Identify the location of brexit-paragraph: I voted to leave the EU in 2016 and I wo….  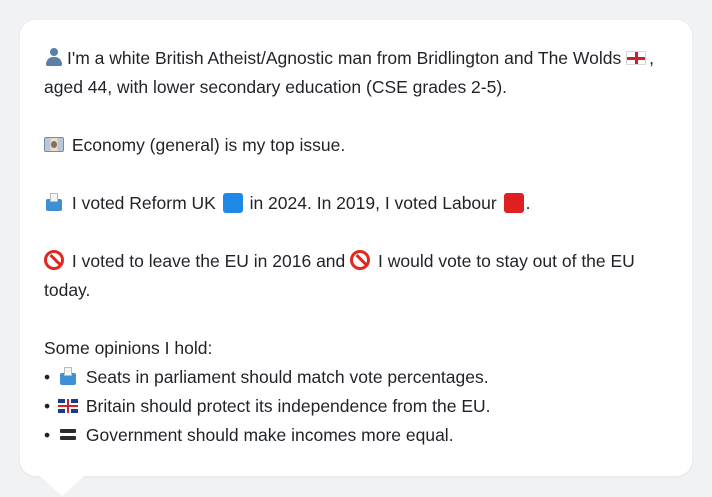
(356, 276).